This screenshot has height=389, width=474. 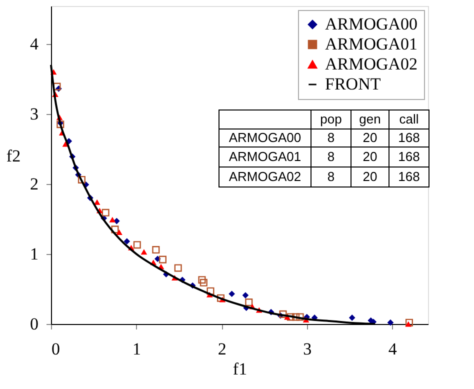 I want to click on legend-label: ARMOGA02, so click(x=371, y=64).